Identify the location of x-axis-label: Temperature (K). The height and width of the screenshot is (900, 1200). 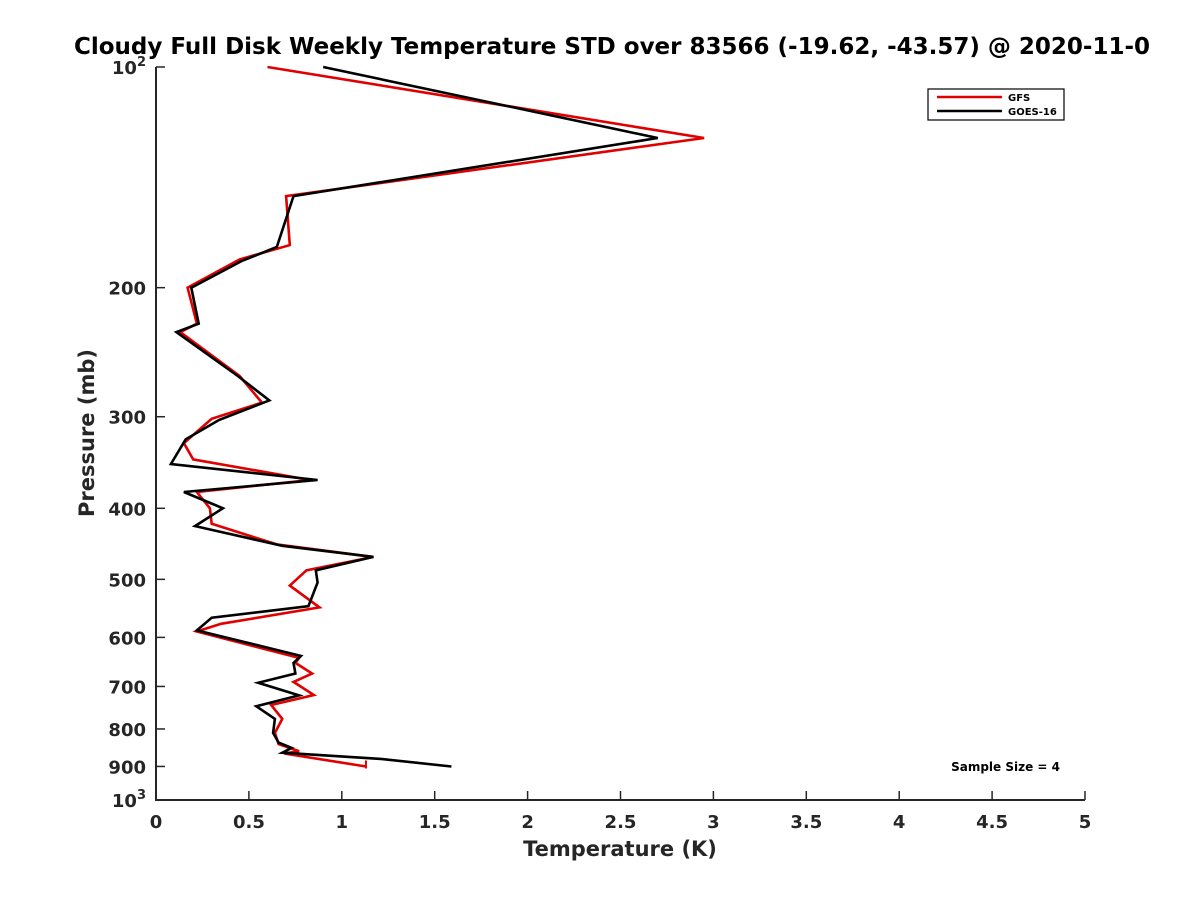
(620, 849).